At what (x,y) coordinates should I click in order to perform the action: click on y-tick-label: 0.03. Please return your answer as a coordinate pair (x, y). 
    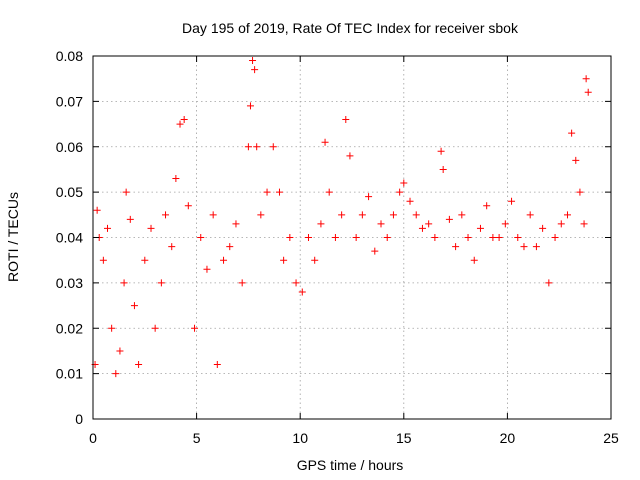
    Looking at the image, I should click on (69, 283).